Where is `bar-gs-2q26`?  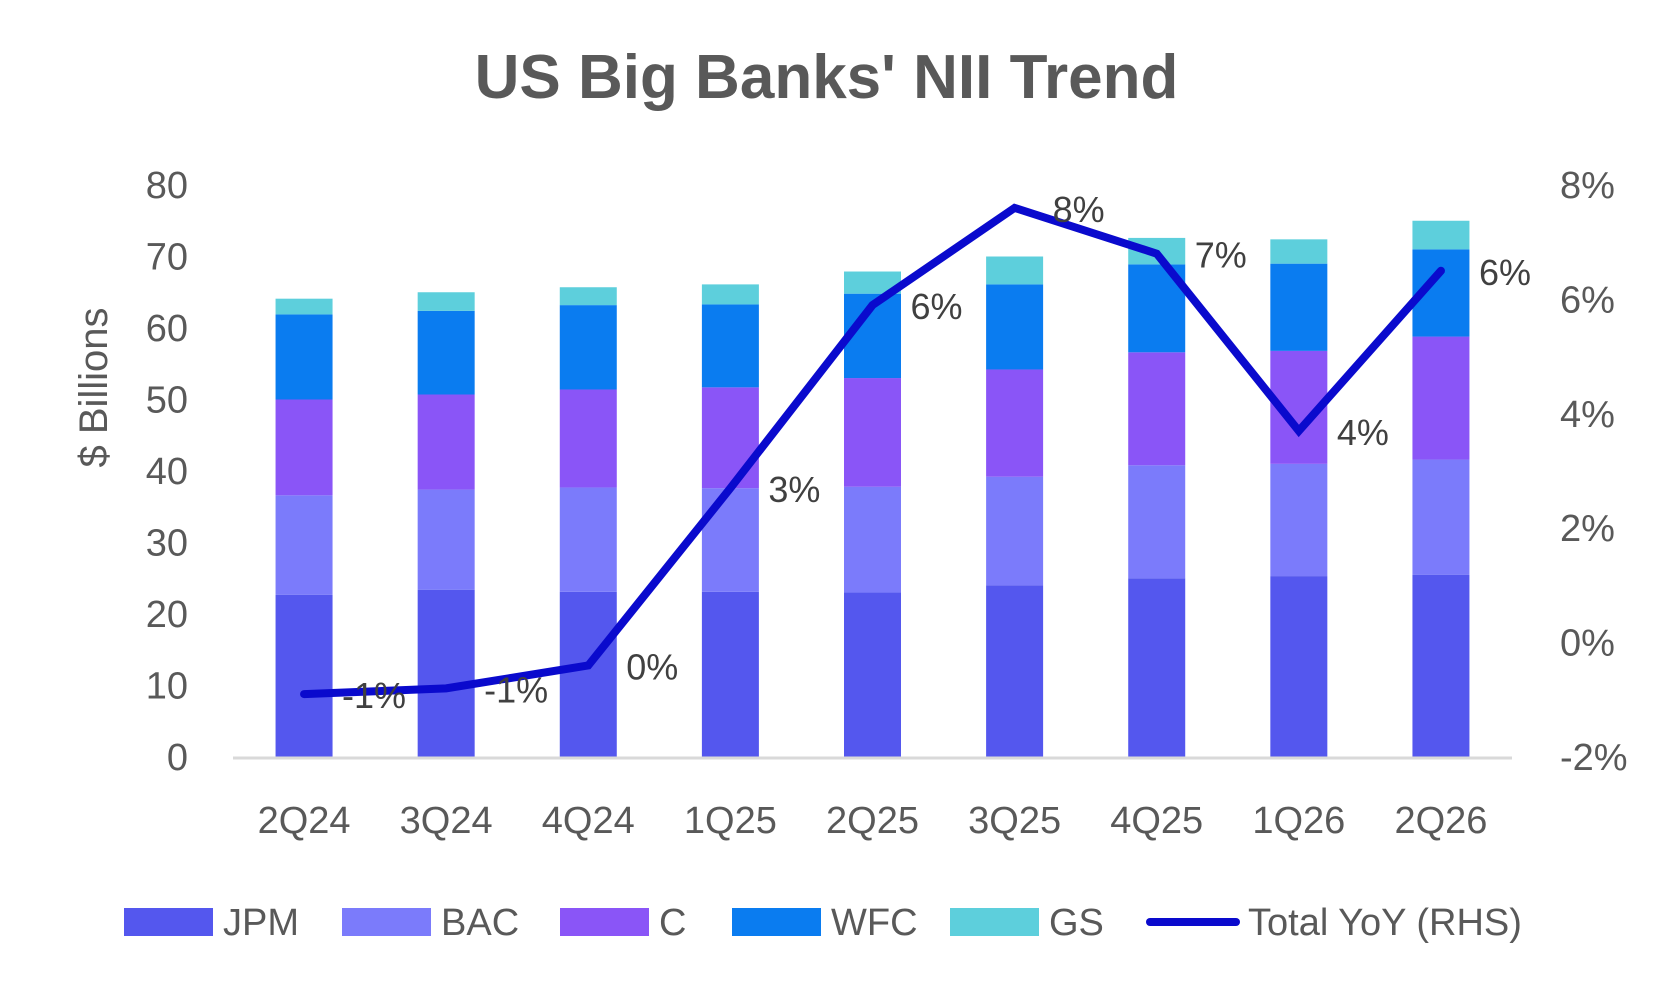 bar-gs-2q26 is located at coordinates (1441, 235).